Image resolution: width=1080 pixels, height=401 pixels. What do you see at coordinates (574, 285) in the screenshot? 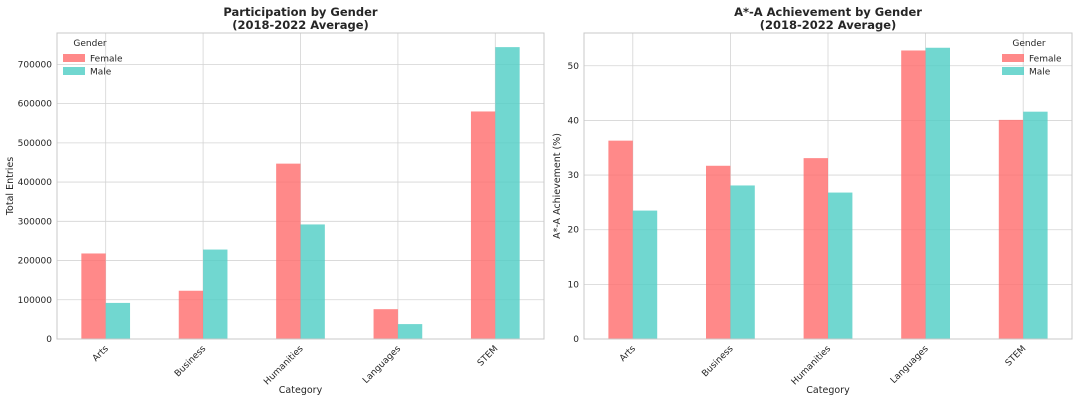
I see `y-tick-label: 10` at bounding box center [574, 285].